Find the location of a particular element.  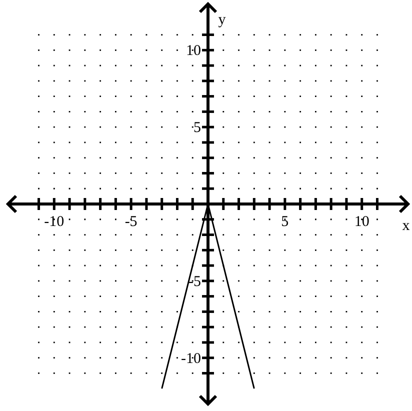

y-tick-label: -5 is located at coordinates (194, 282).